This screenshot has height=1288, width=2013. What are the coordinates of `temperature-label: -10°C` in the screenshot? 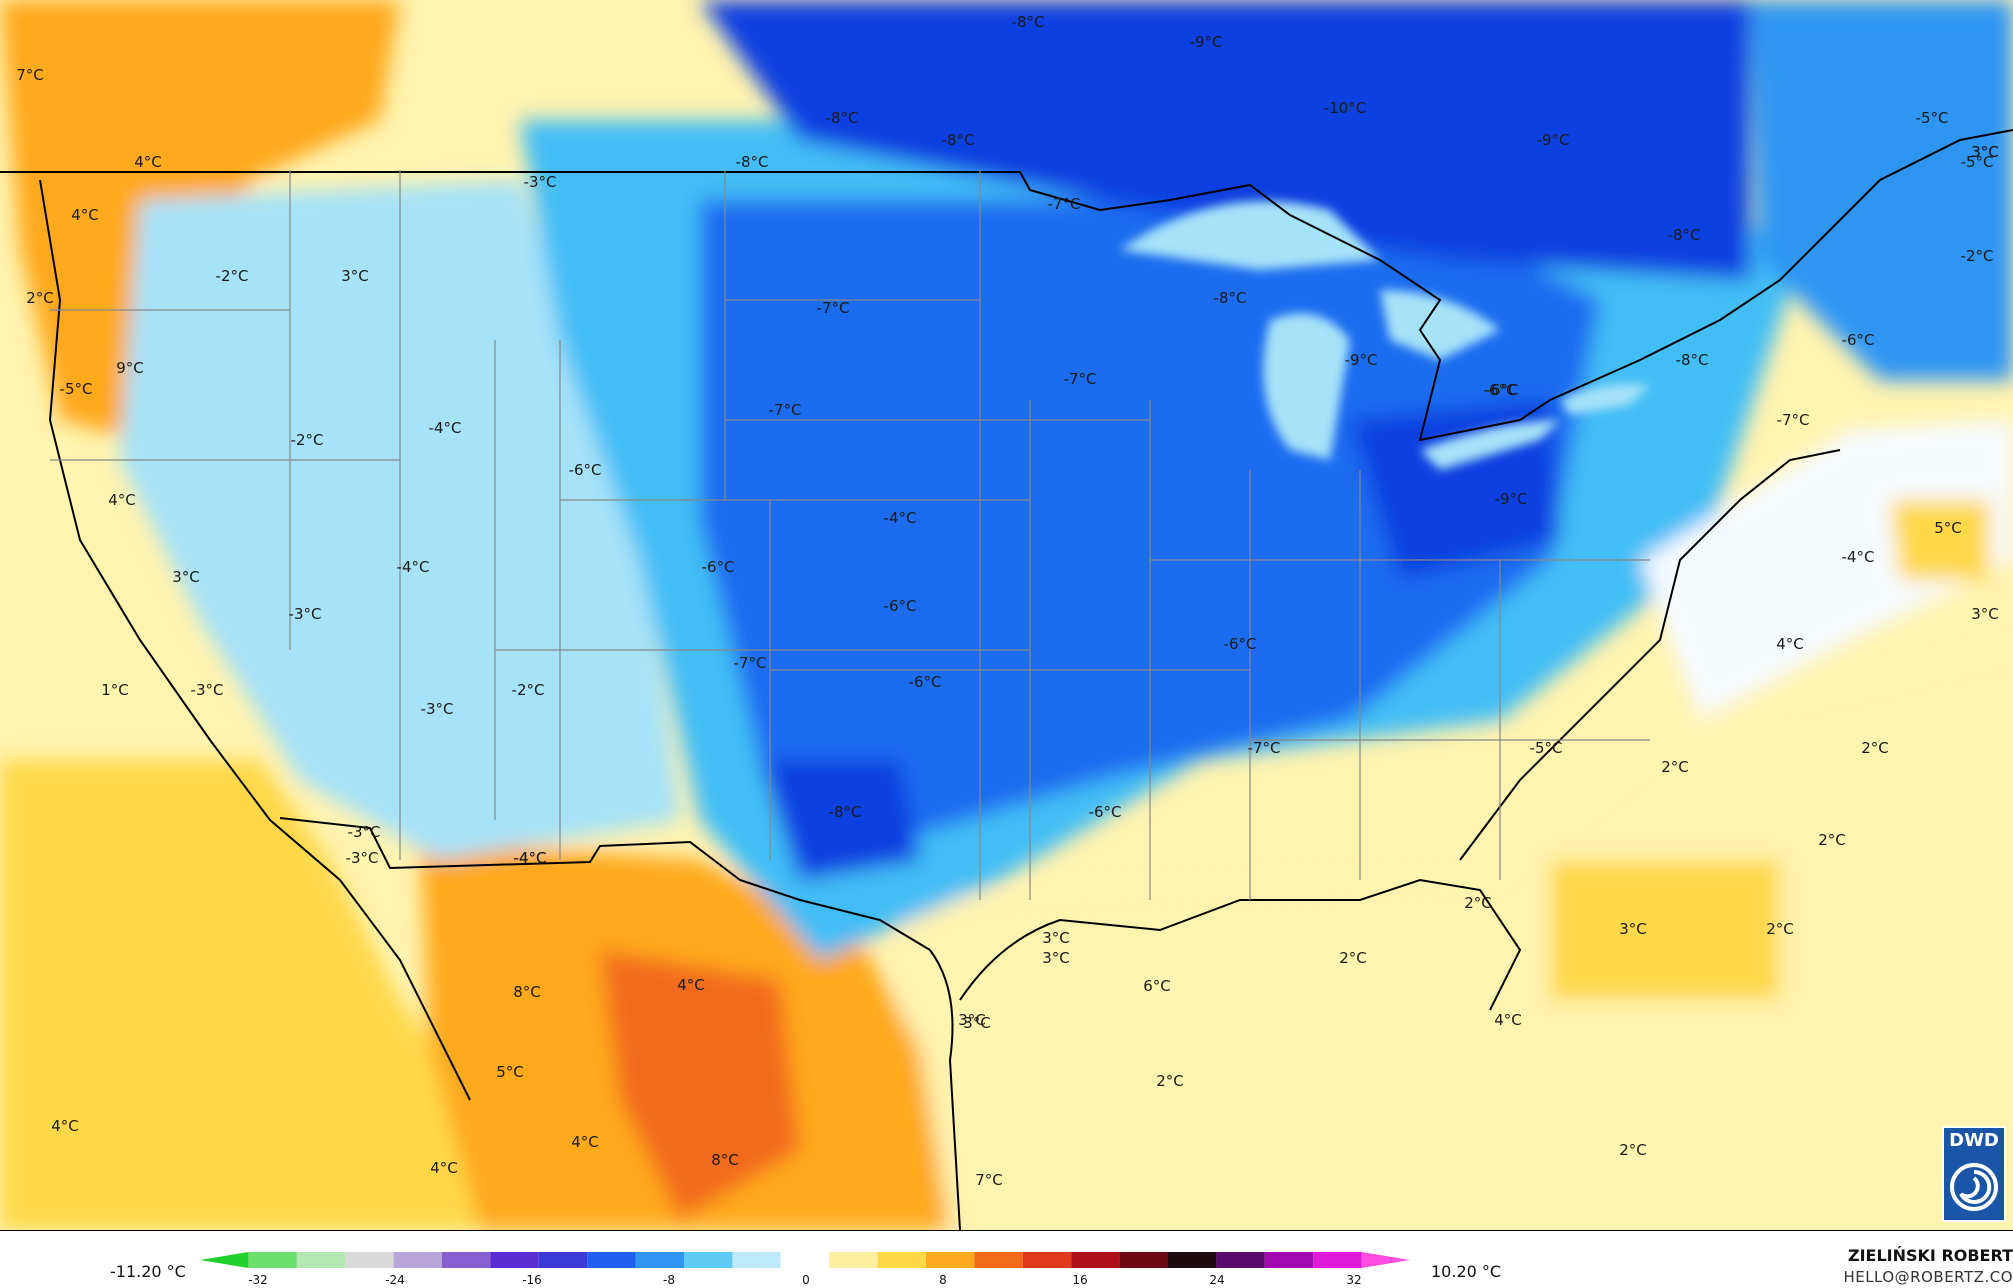 It's located at (1345, 108).